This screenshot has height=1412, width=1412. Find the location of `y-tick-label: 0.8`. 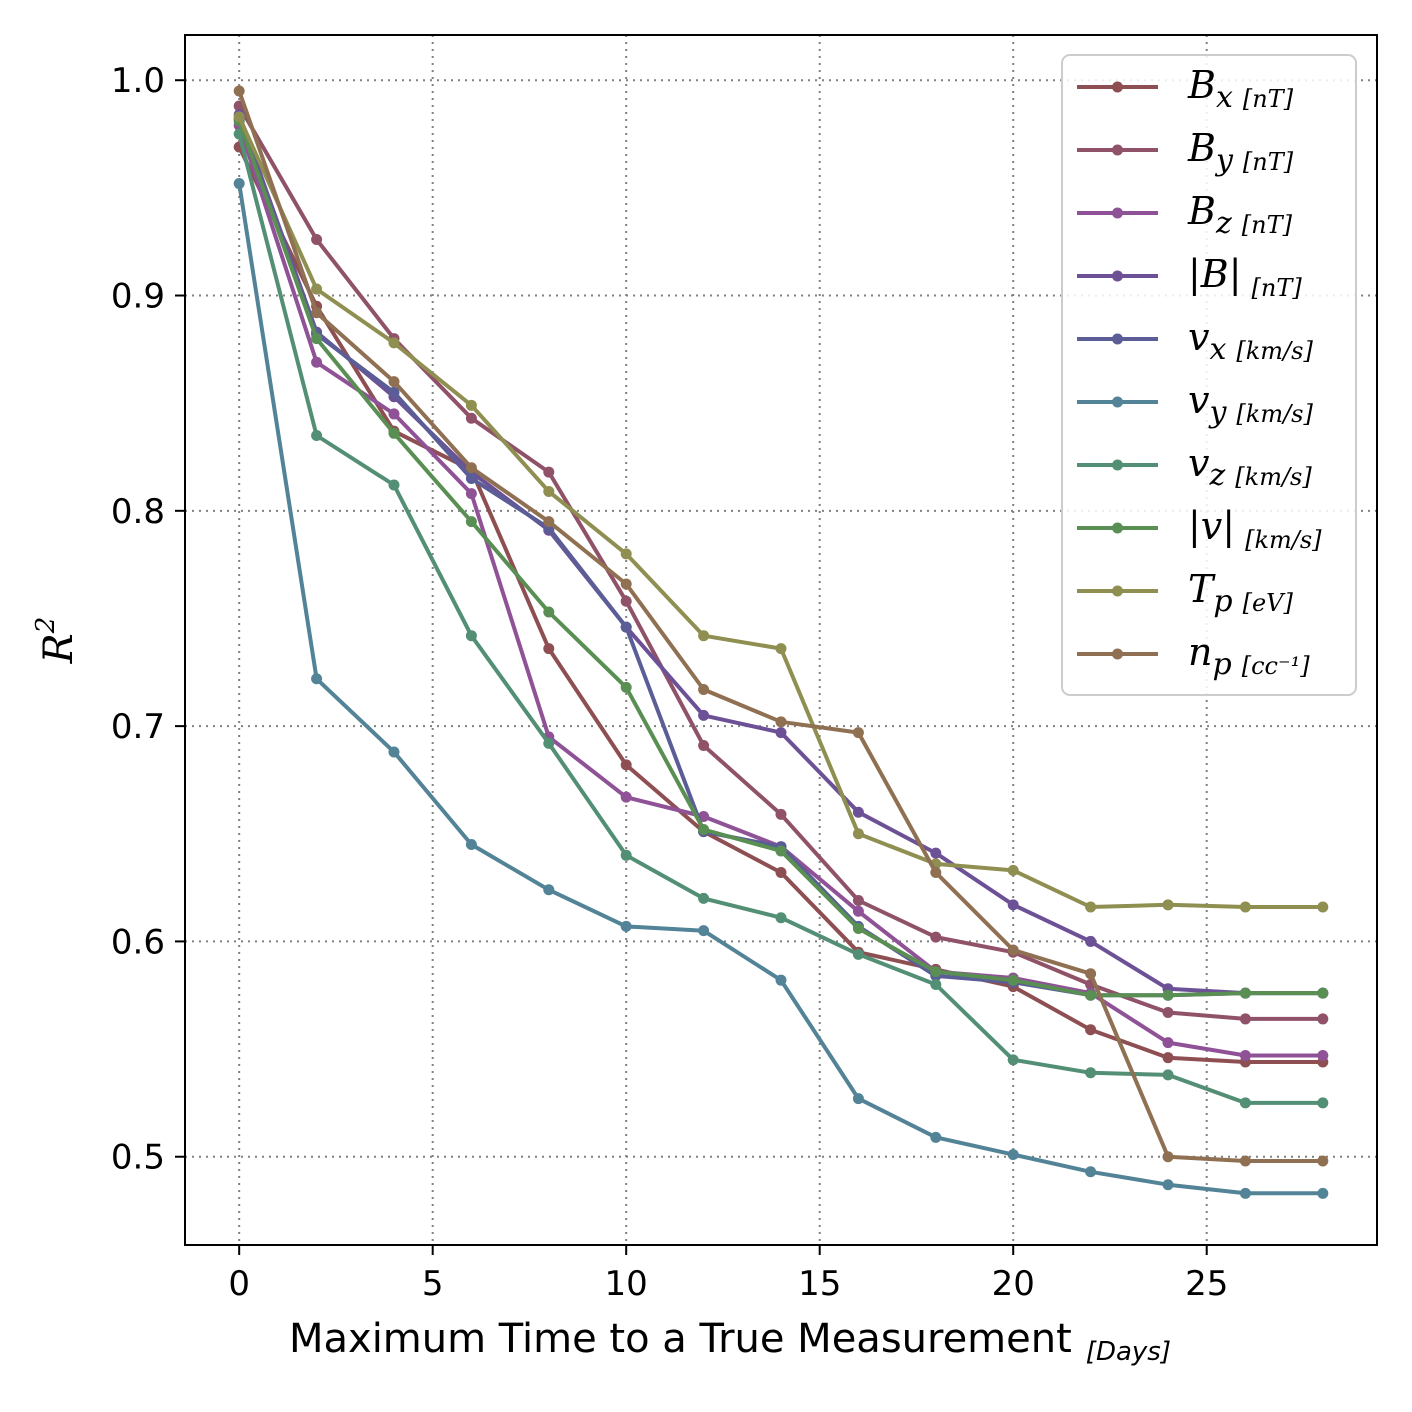

y-tick-label: 0.8 is located at coordinates (138, 512).